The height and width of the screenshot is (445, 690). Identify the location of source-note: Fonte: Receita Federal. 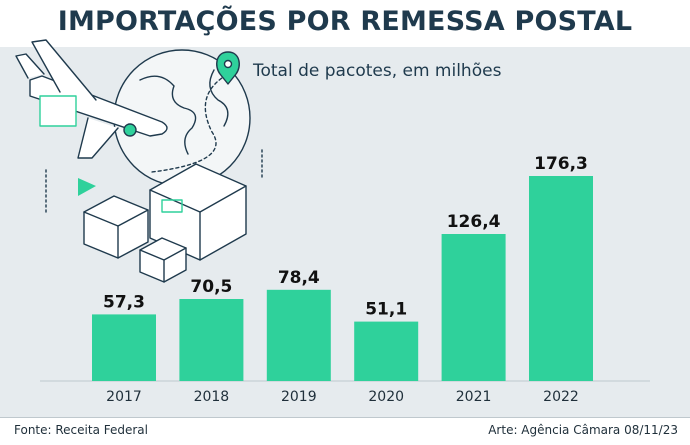
(81, 430).